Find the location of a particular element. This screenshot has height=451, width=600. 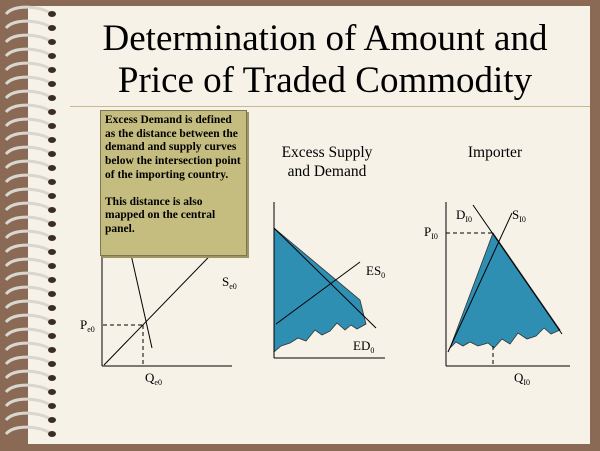

excess-demand-curve is located at coordinates (325, 278).